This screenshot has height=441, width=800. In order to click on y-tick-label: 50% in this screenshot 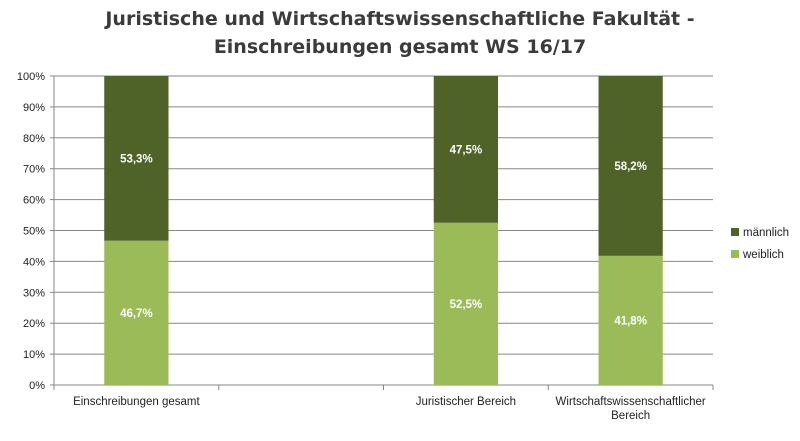, I will do `click(34, 232)`.